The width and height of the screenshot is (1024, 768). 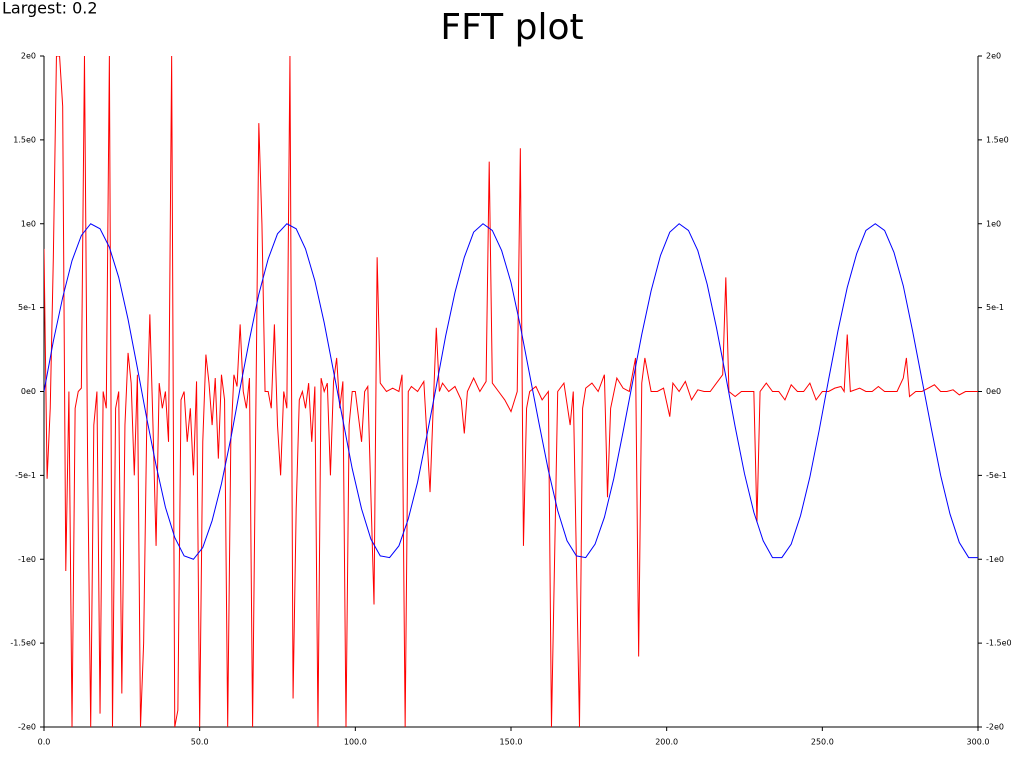 I want to click on y-tick-label: -1.5e0, so click(x=23, y=643).